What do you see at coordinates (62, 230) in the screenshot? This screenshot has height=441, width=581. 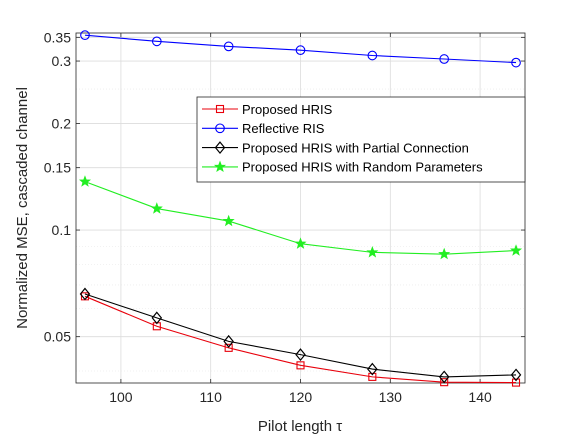 I see `y-tick-label: 0.1` at bounding box center [62, 230].